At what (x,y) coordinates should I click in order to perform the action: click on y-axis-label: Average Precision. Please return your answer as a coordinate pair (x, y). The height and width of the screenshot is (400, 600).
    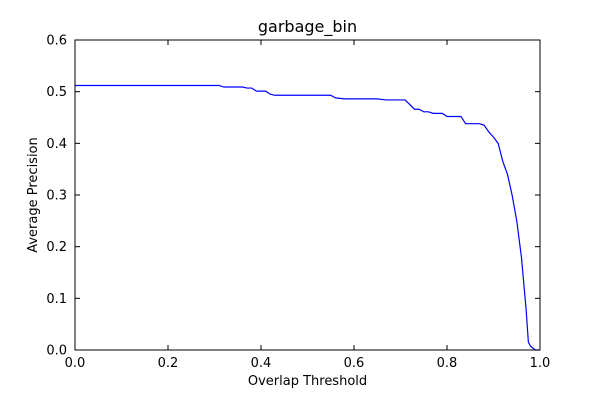
    Looking at the image, I should click on (33, 195).